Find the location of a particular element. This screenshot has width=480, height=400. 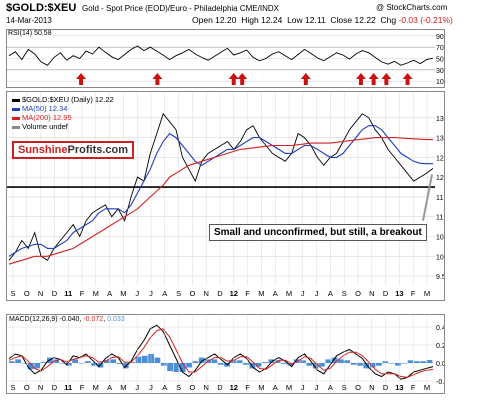

price-y-tick-label: 10.0 is located at coordinates (440, 257).